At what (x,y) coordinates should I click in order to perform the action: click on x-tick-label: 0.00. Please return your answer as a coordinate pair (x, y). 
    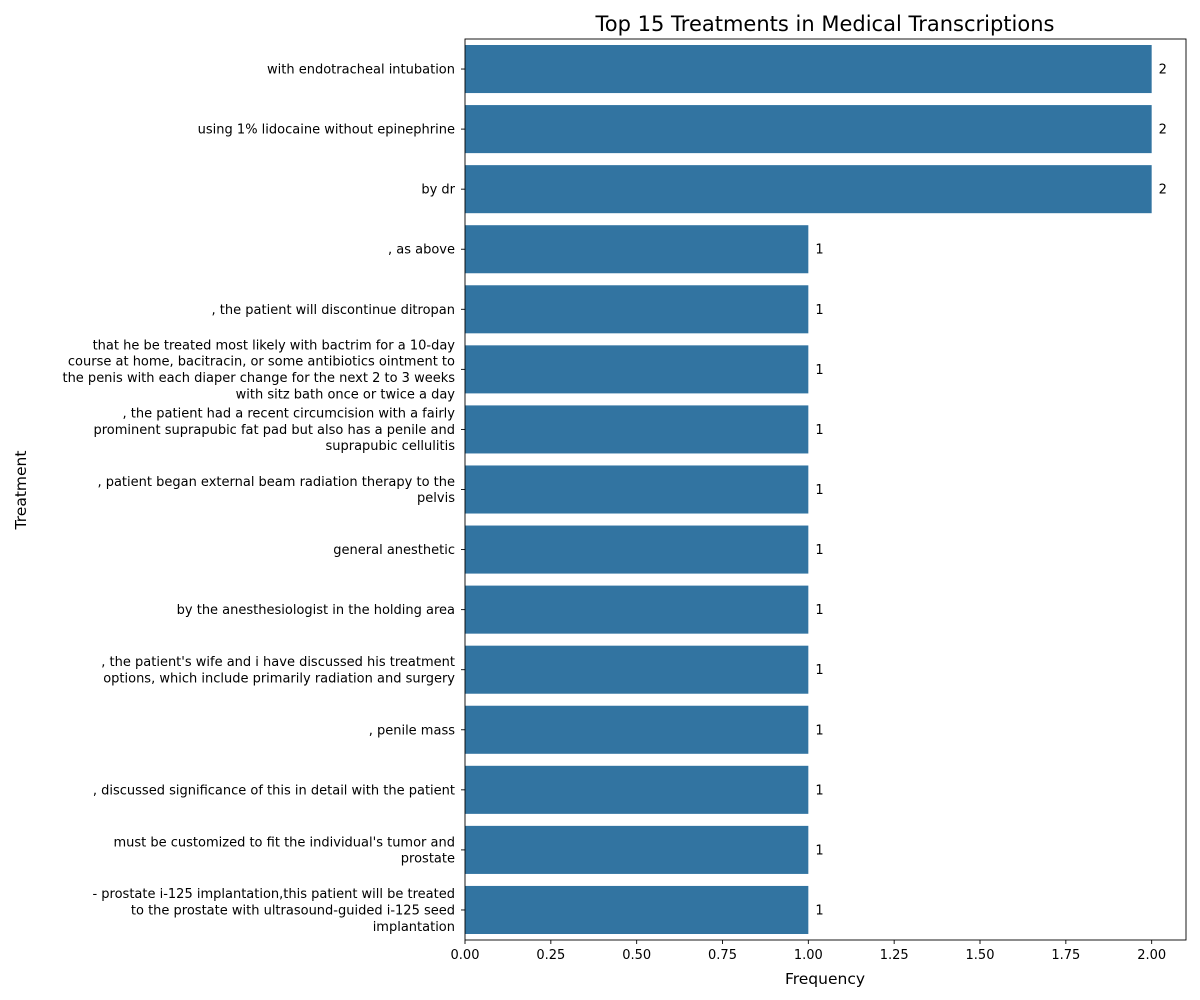
    Looking at the image, I should click on (465, 955).